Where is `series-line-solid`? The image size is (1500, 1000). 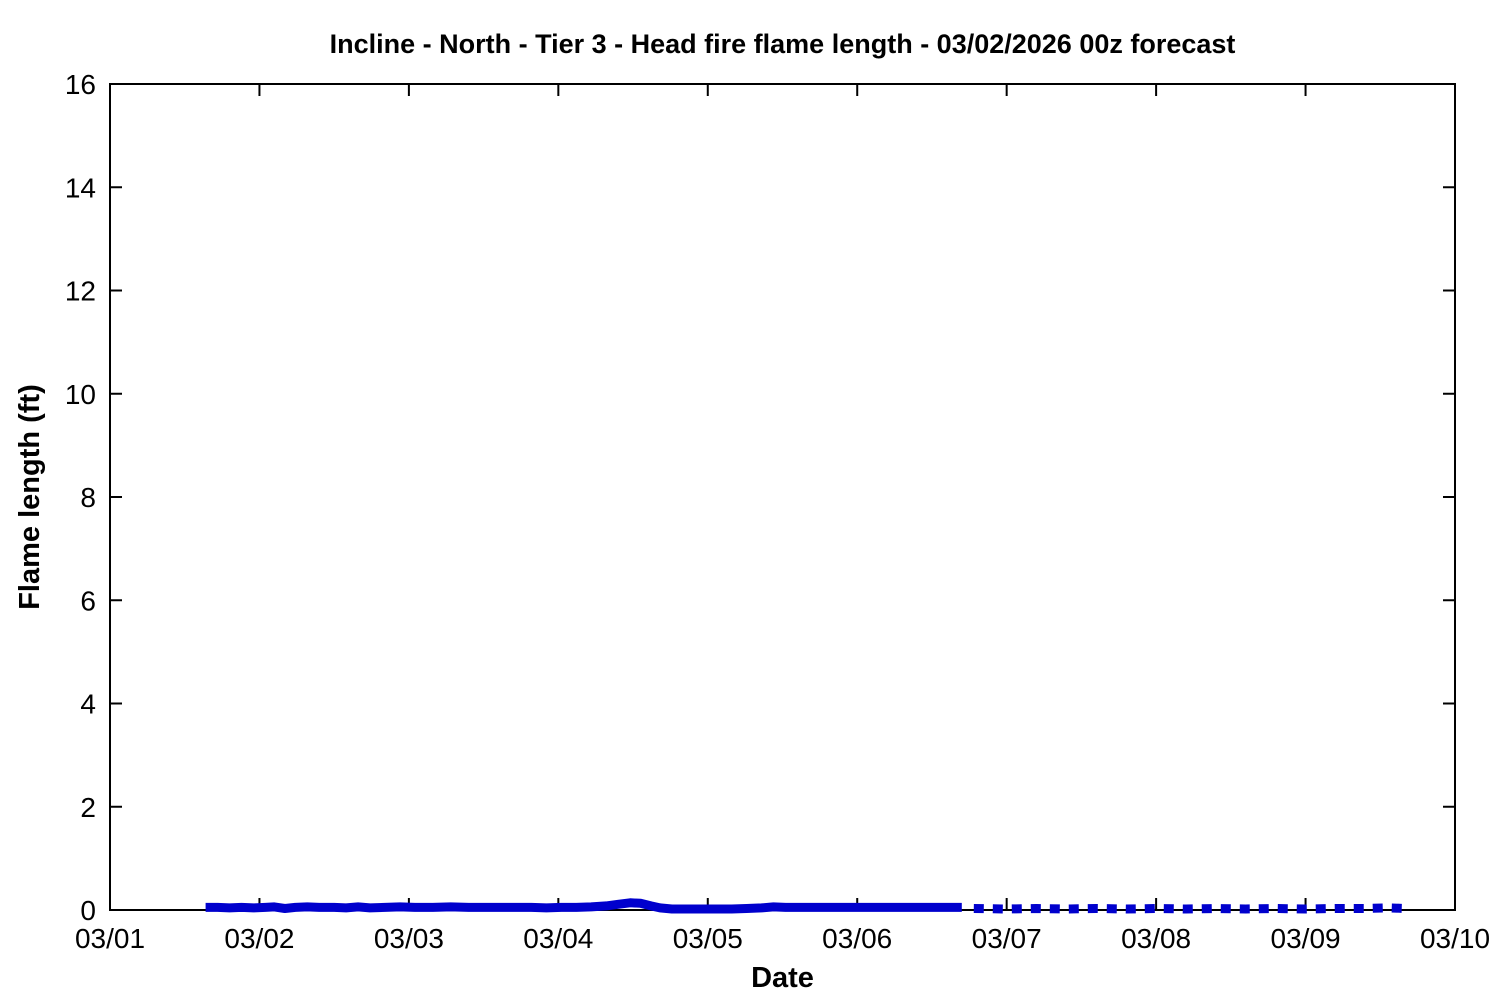 series-line-solid is located at coordinates (583, 906).